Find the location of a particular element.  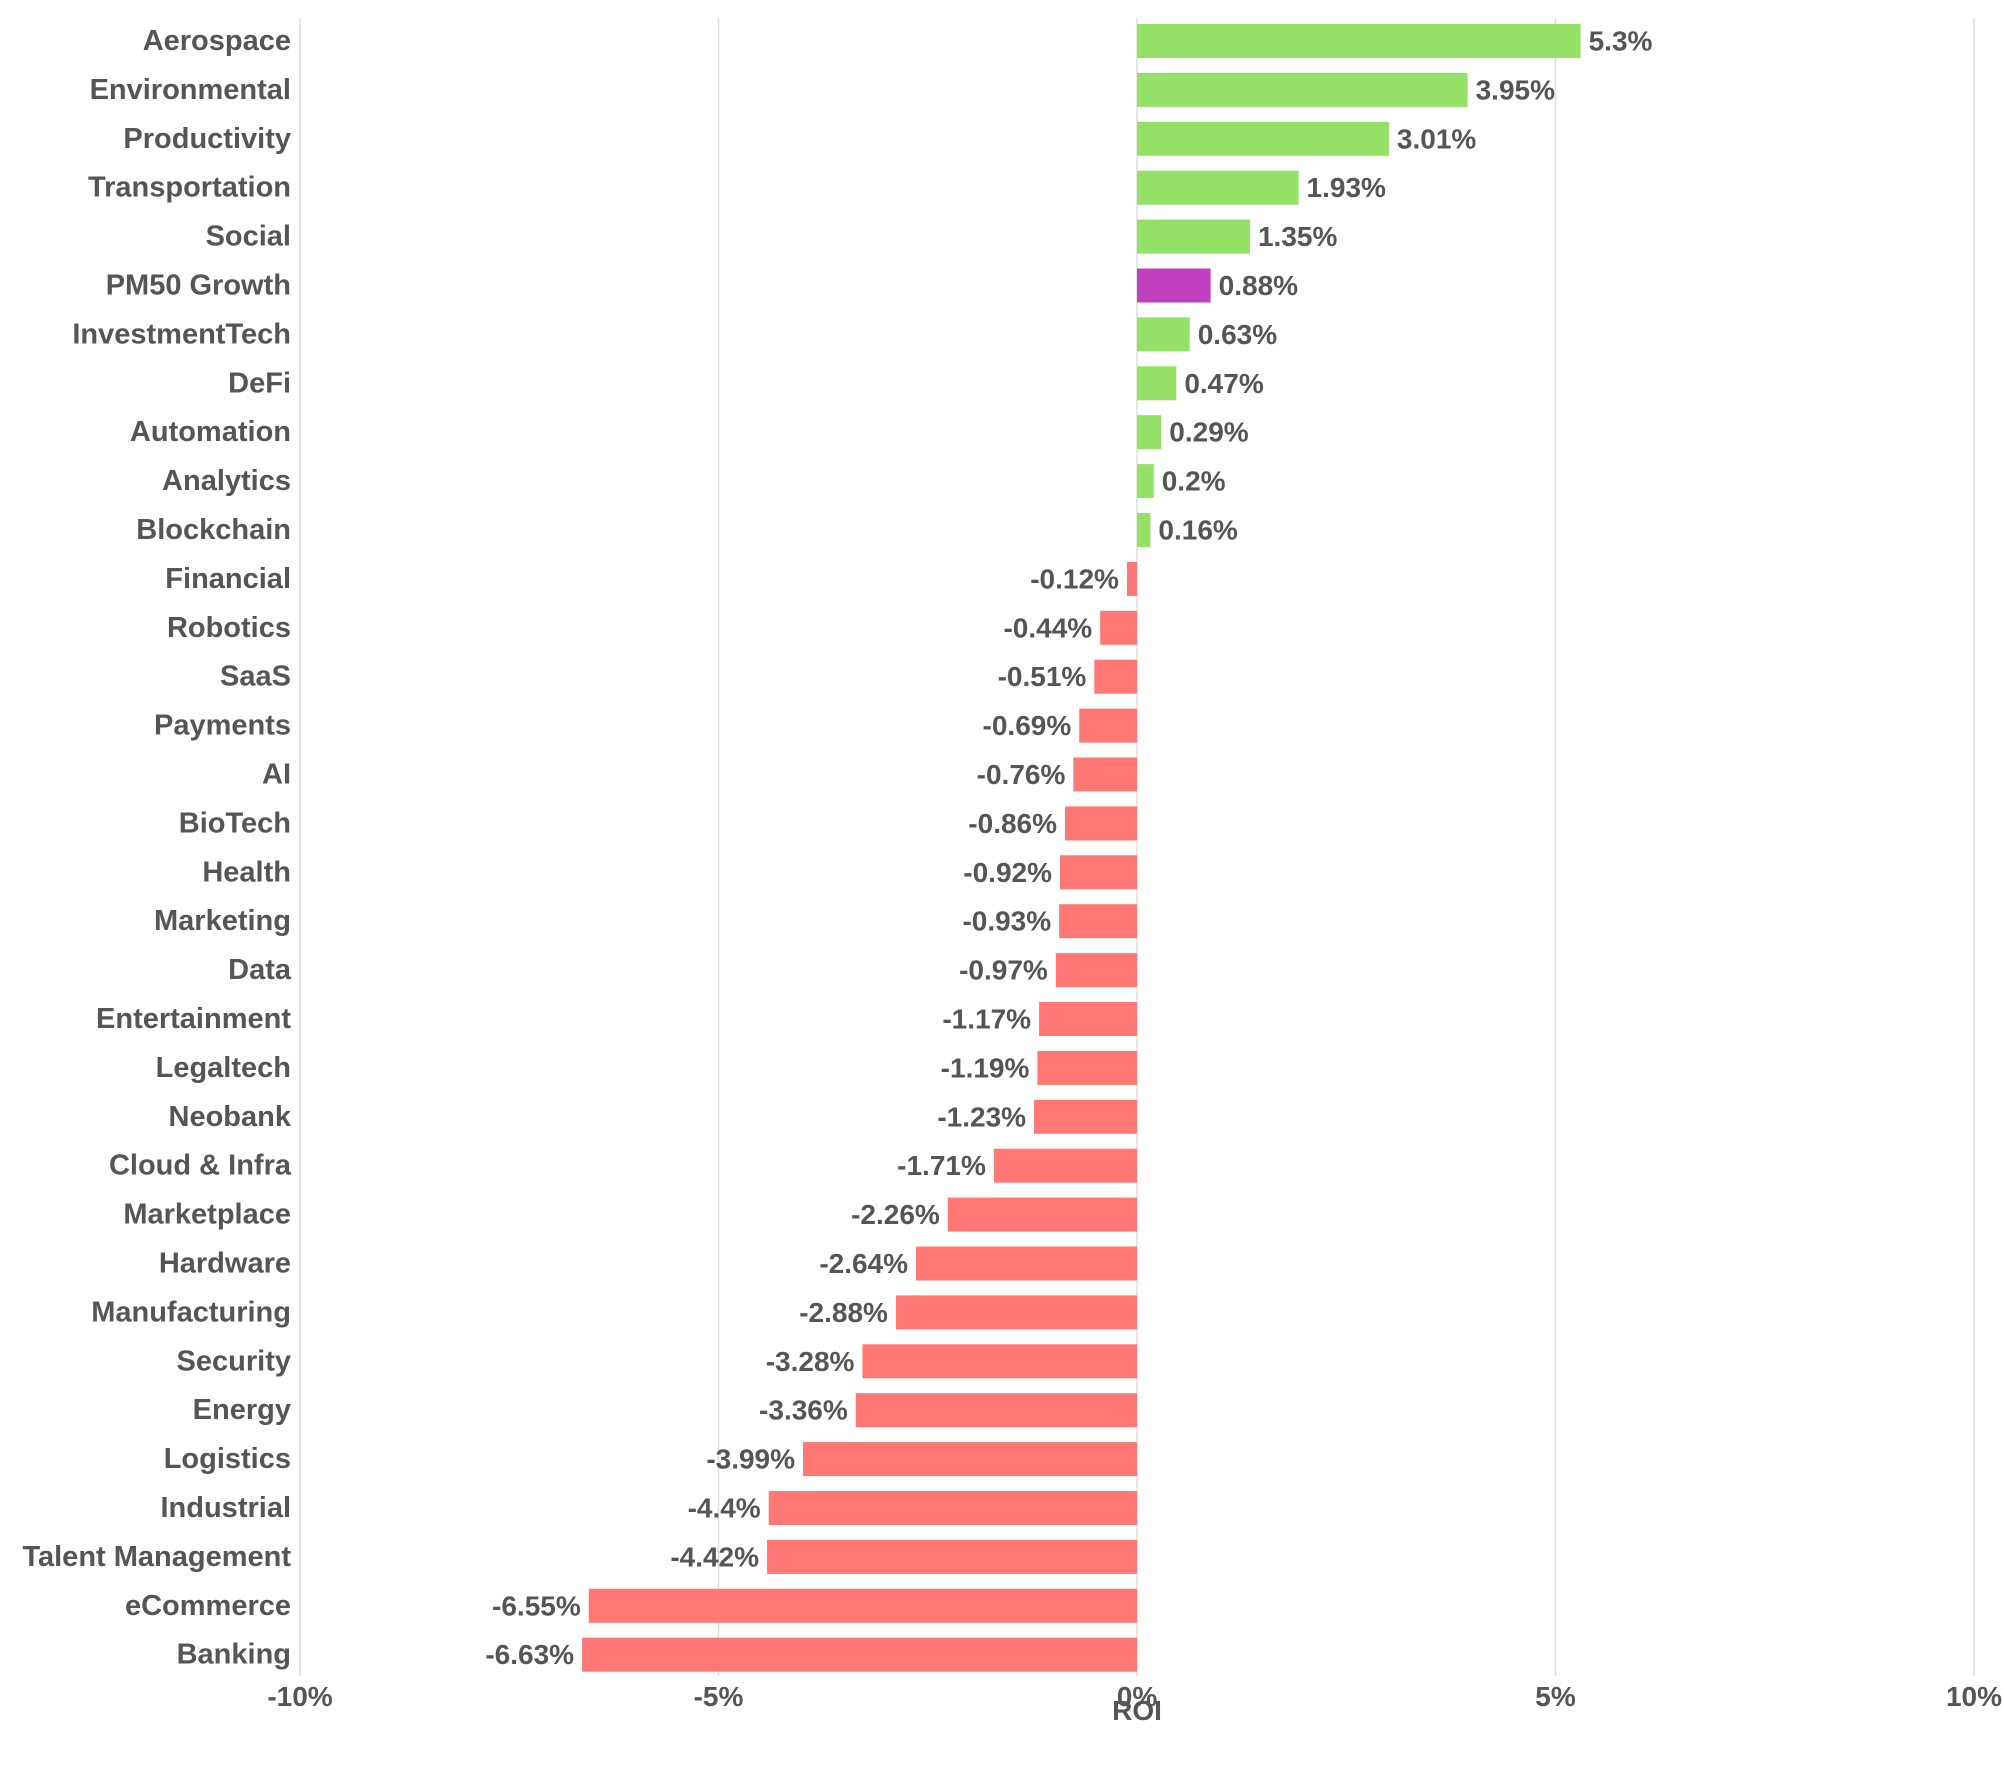

value-label: -0.76% is located at coordinates (1021, 774).